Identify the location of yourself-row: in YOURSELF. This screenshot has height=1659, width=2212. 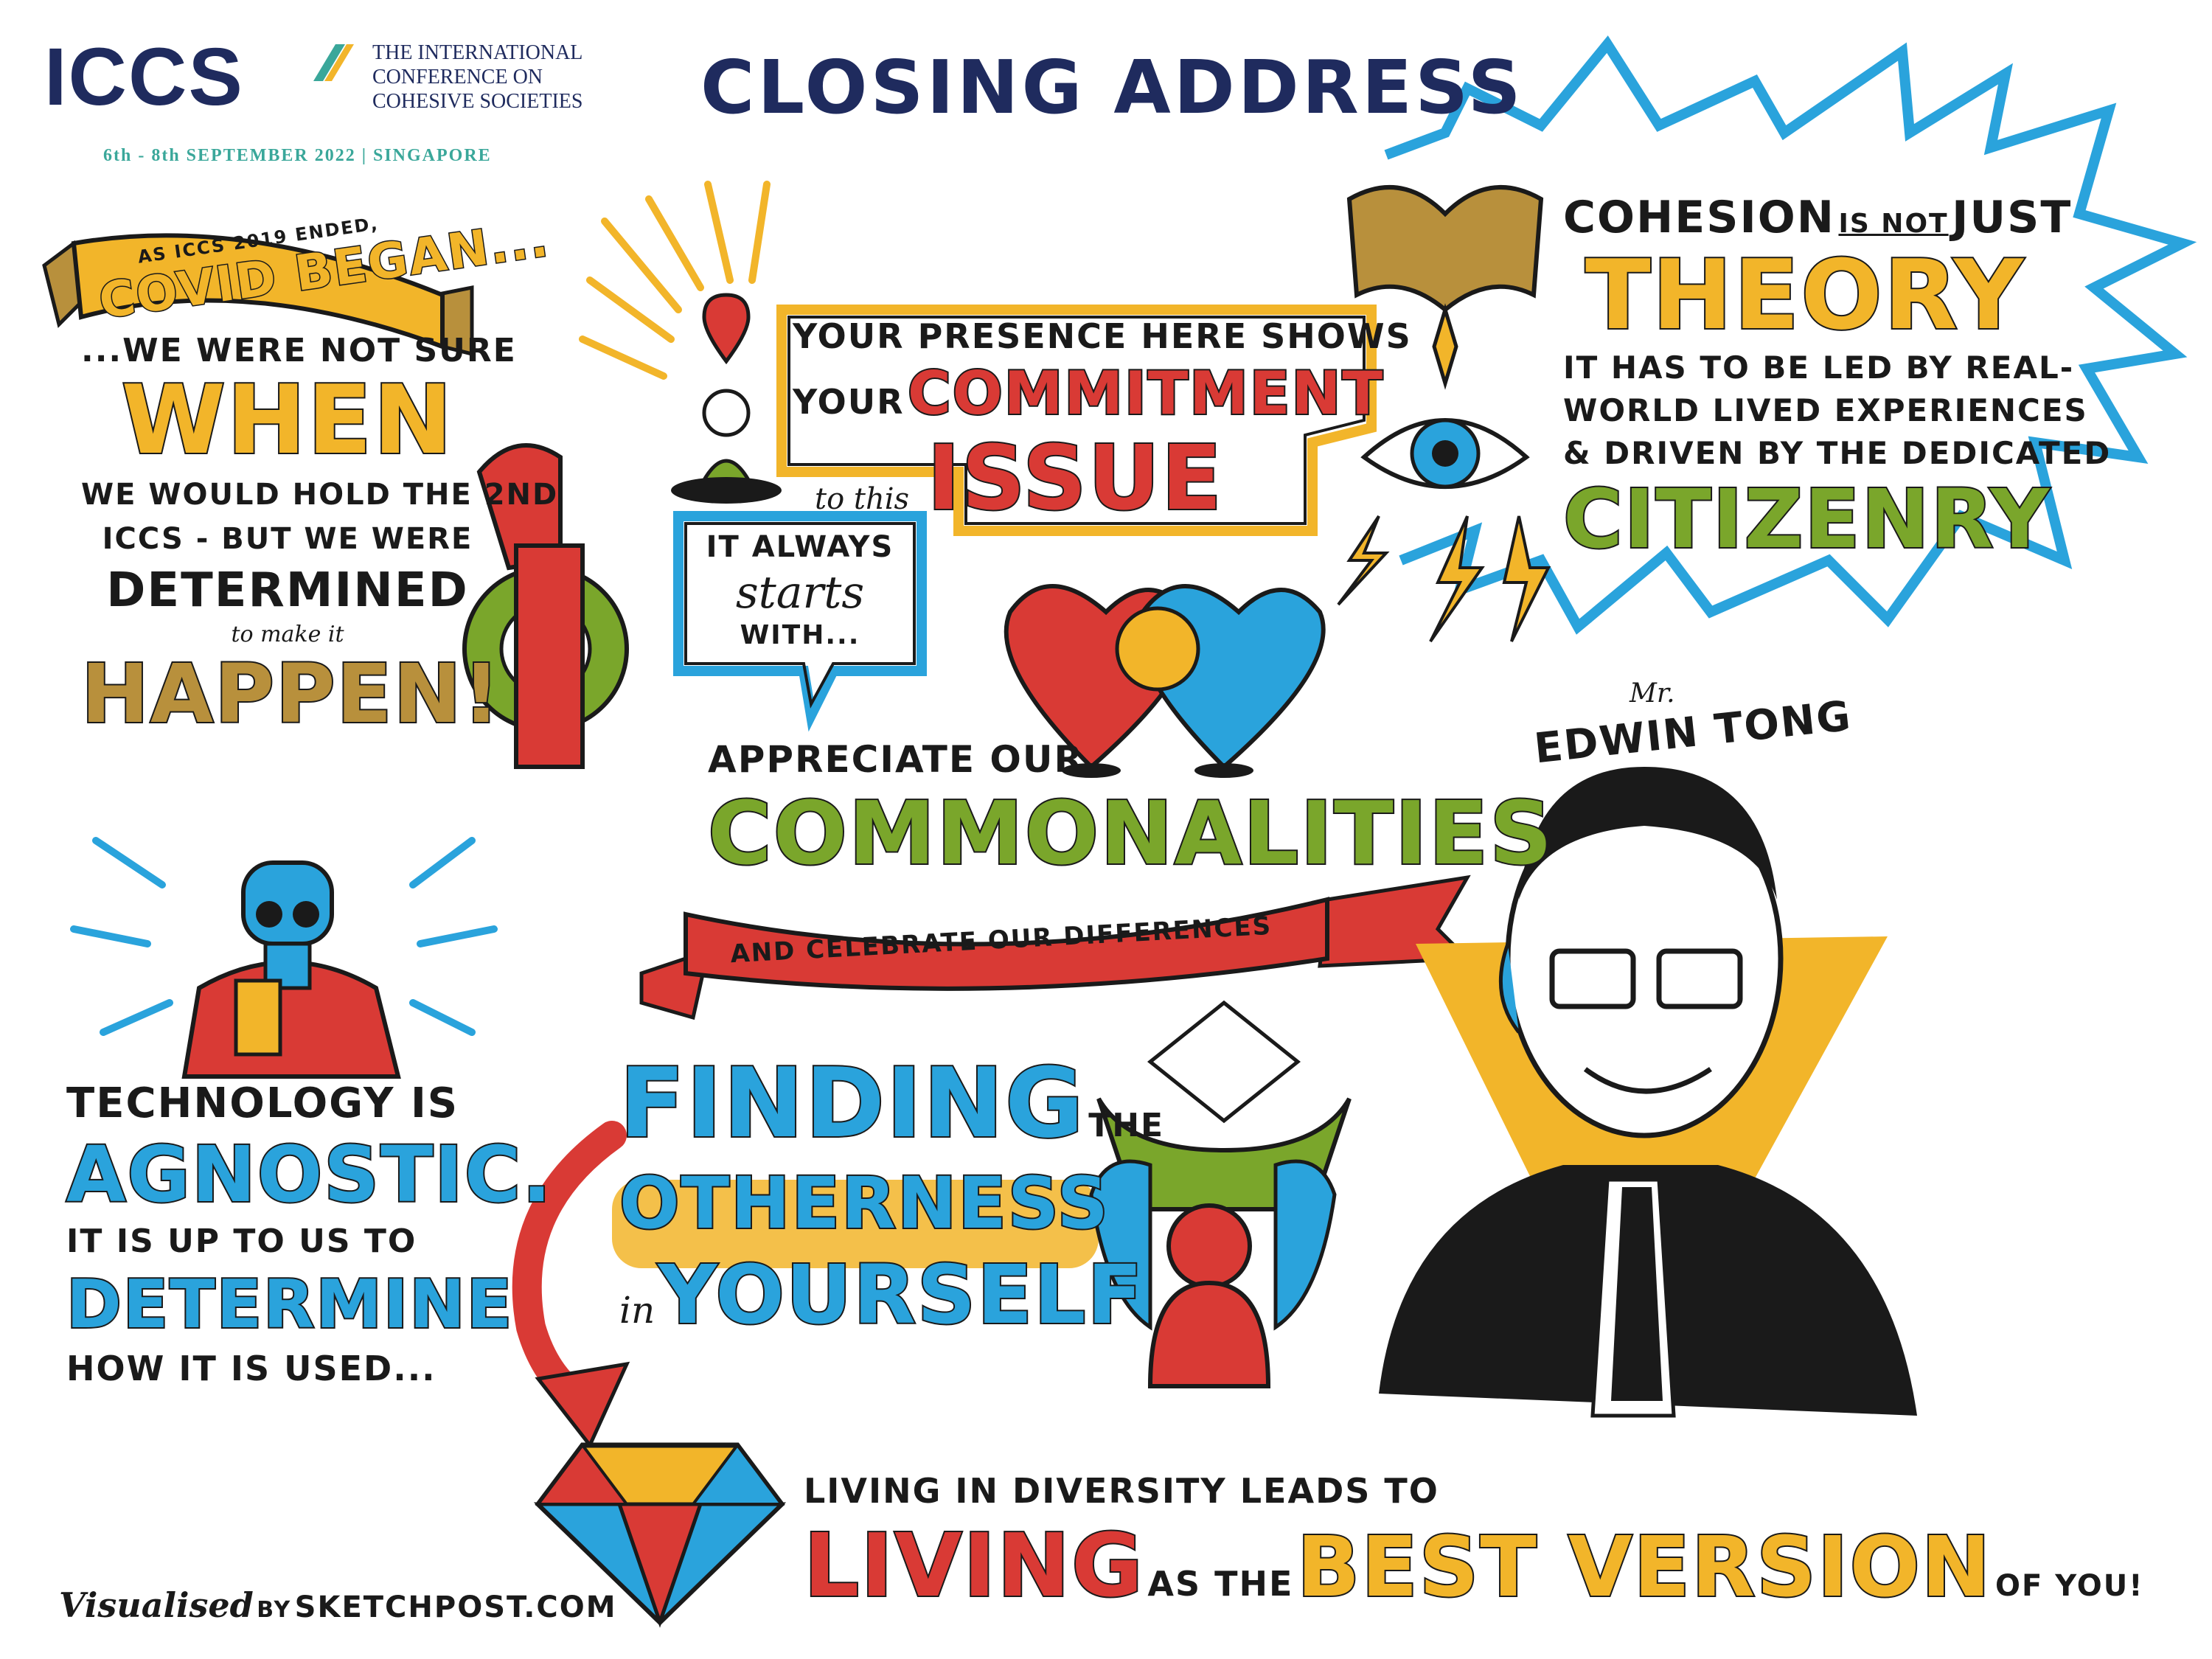
(891, 1294).